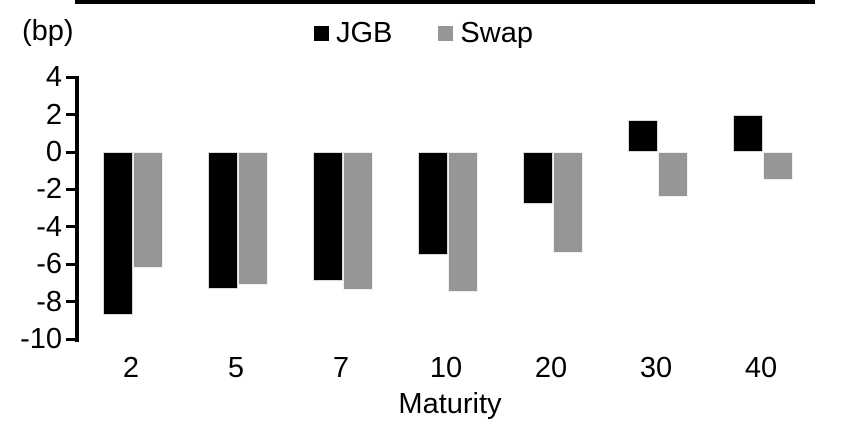 This screenshot has width=852, height=438. I want to click on legend-label: JGB, so click(364, 33).